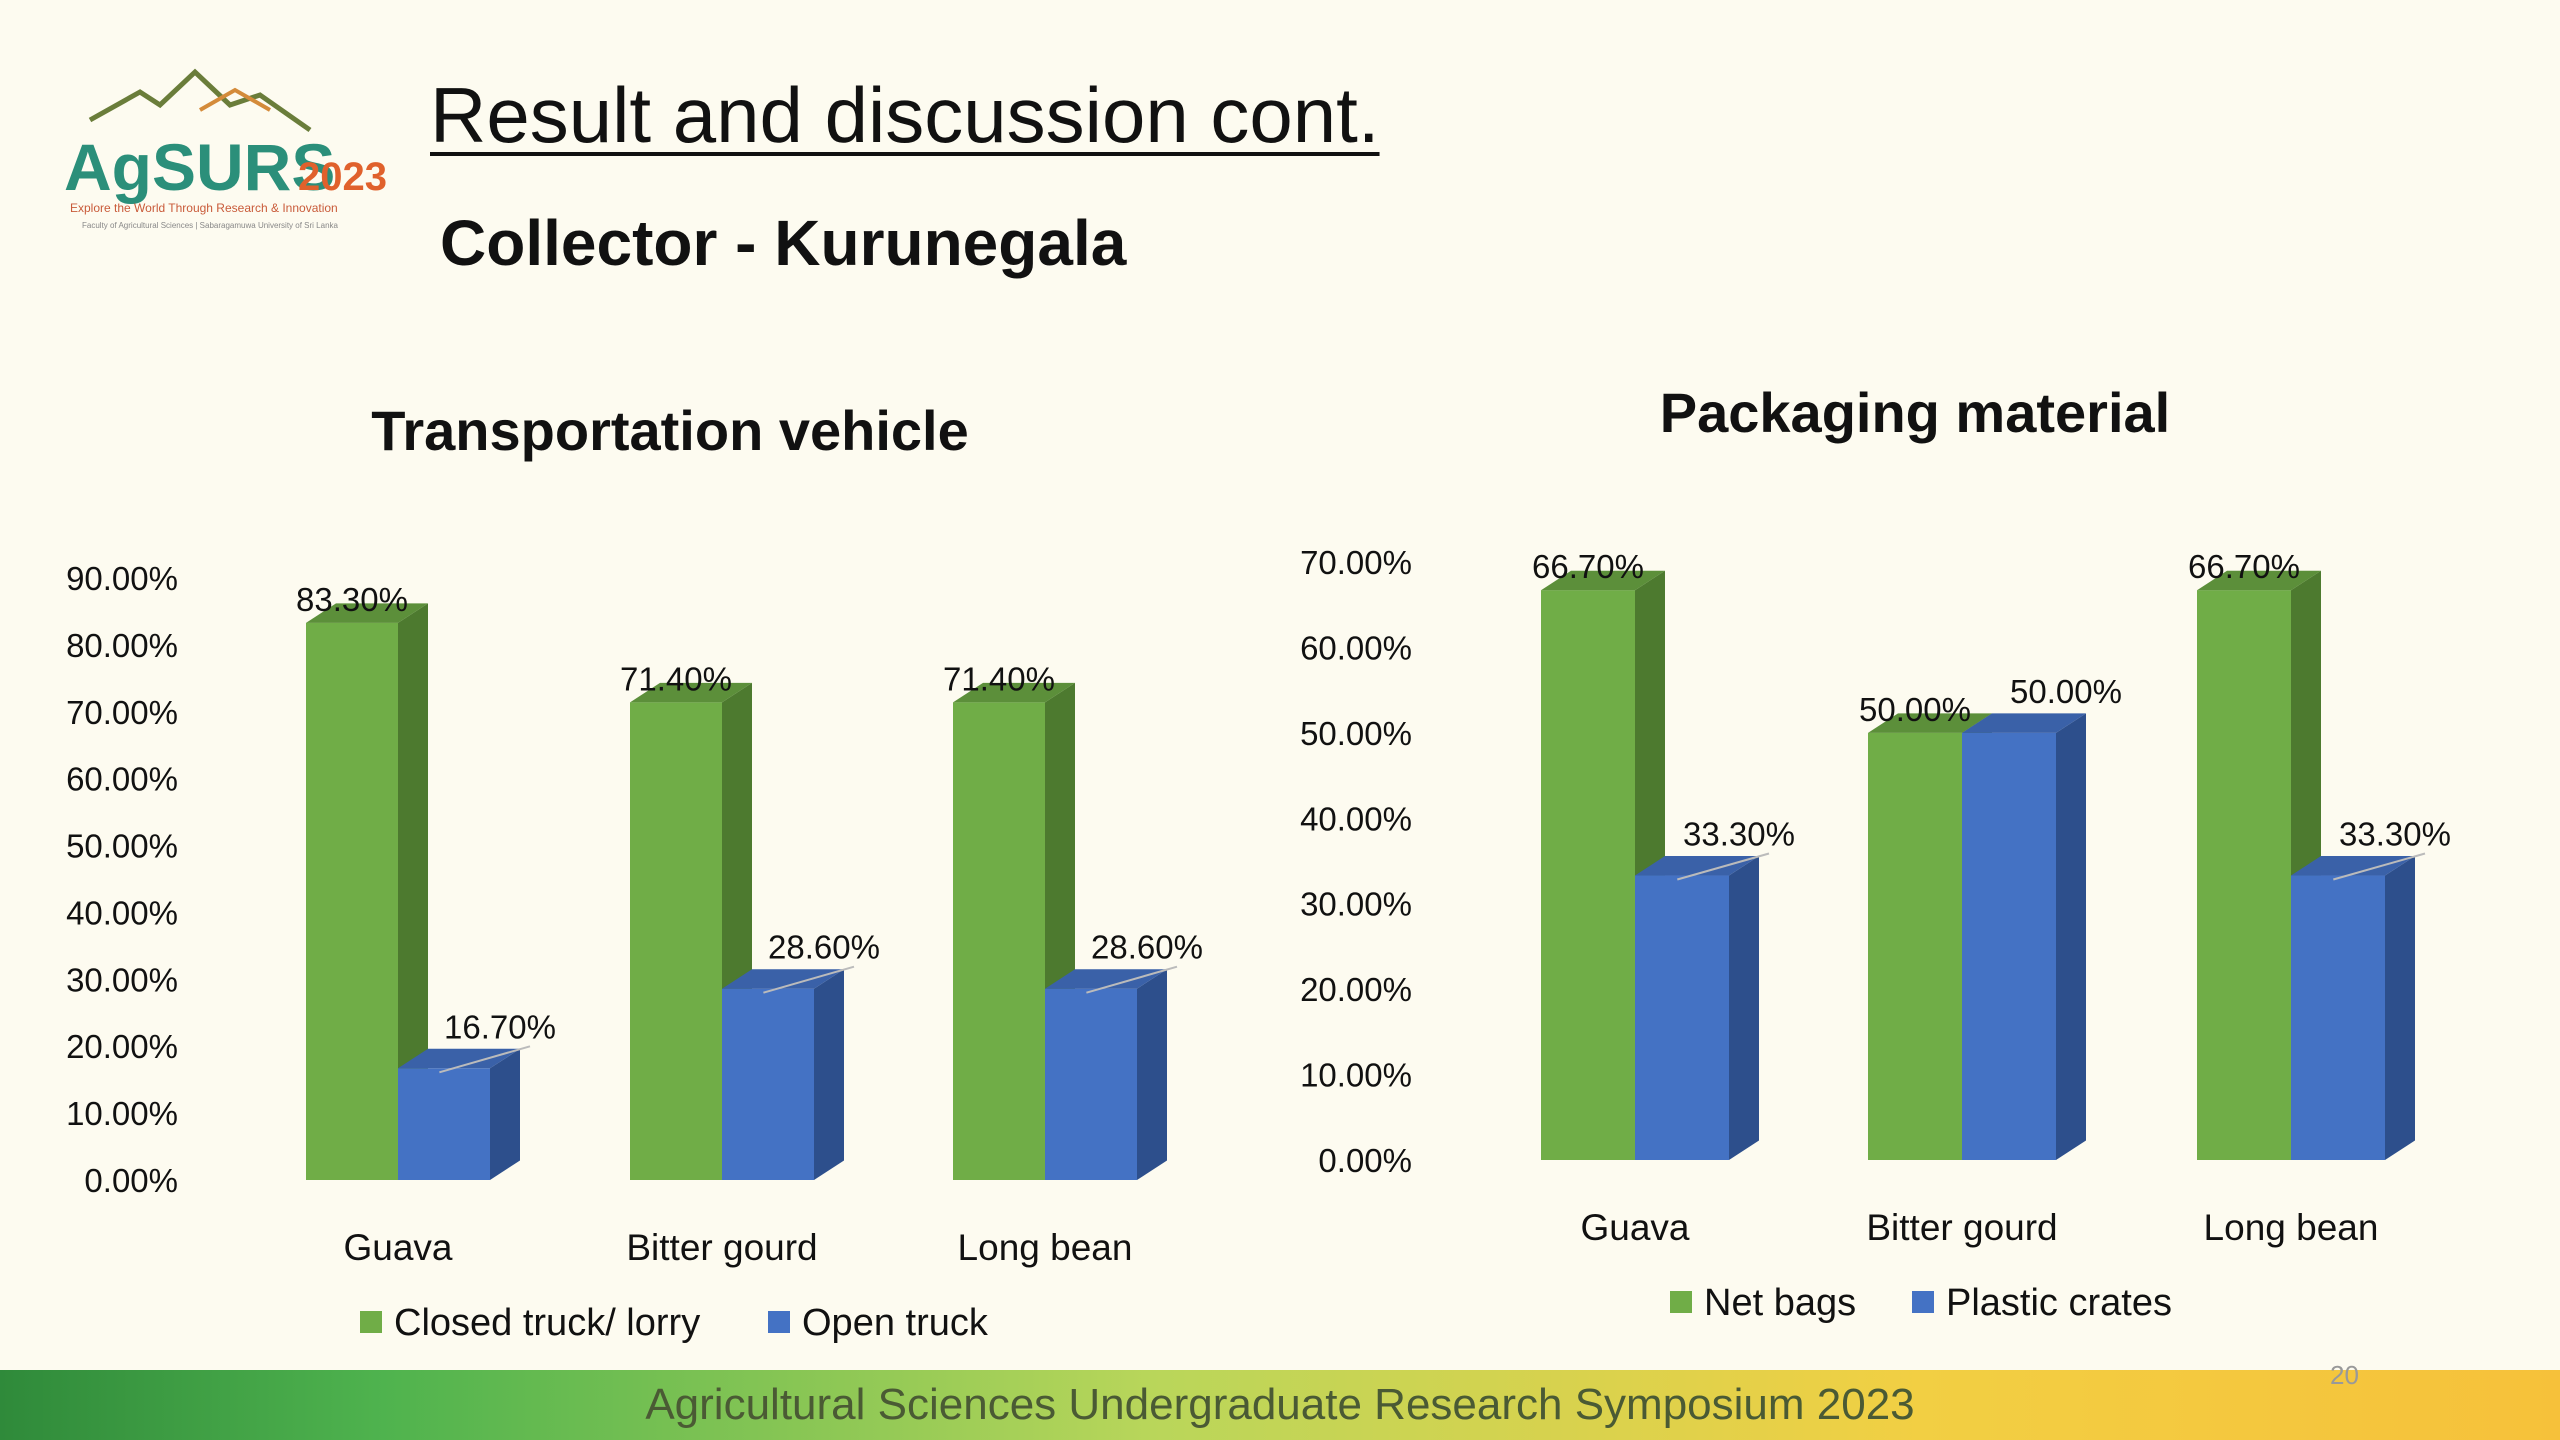 The height and width of the screenshot is (1440, 2560). Describe the element at coordinates (2344, 1375) in the screenshot. I see `page-number: 20` at that location.